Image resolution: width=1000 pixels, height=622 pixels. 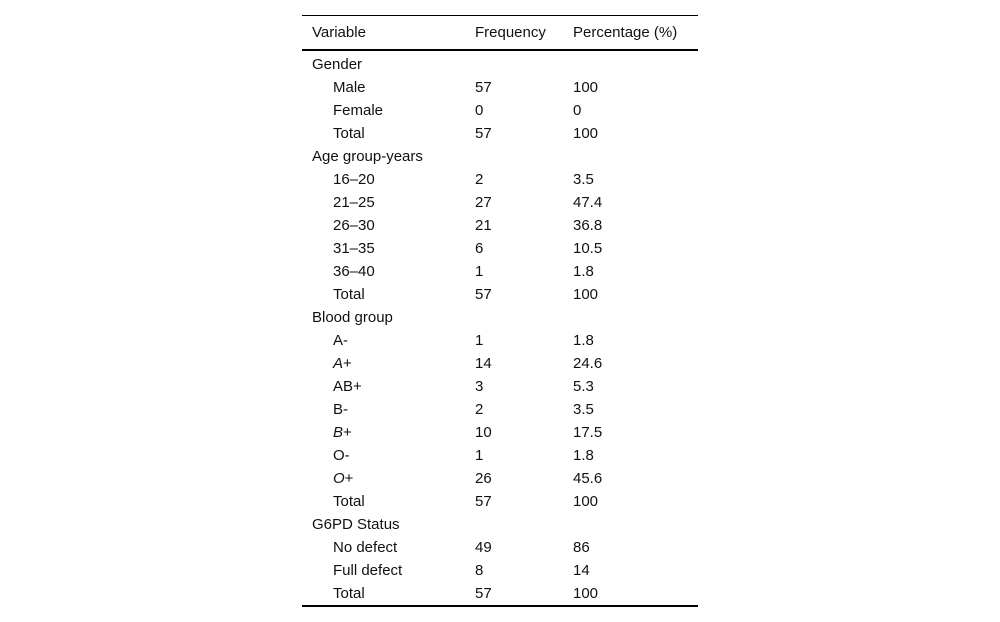 What do you see at coordinates (500, 87) in the screenshot?
I see `table-row: Male 57 100` at bounding box center [500, 87].